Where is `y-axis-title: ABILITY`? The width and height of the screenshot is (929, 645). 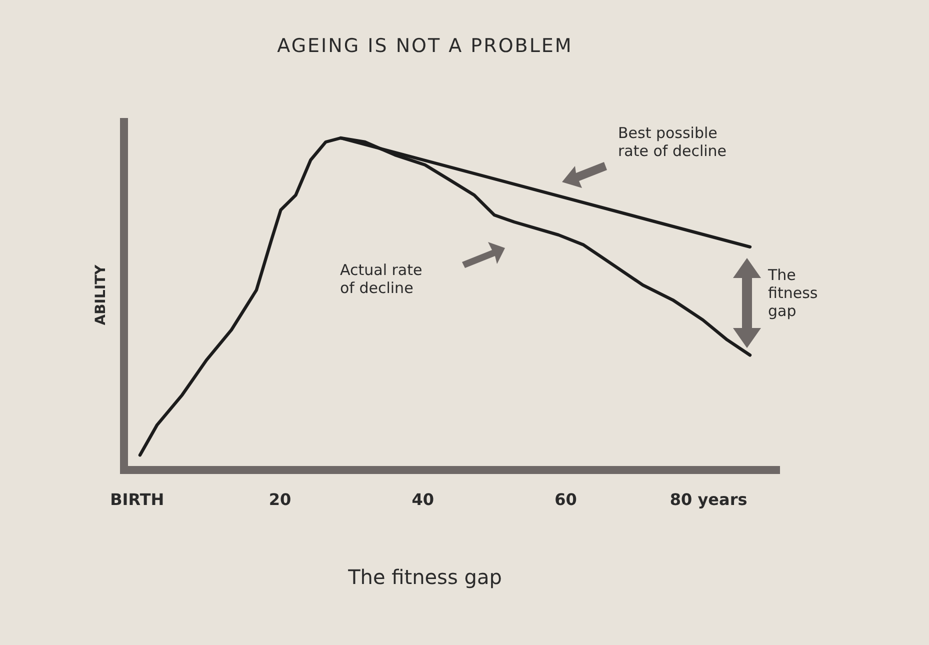 y-axis-title: ABILITY is located at coordinates (101, 295).